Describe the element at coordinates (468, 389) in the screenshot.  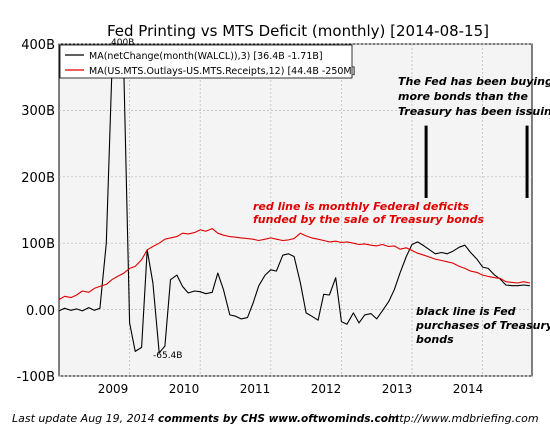
I see `x-tick-label: 2014` at that location.